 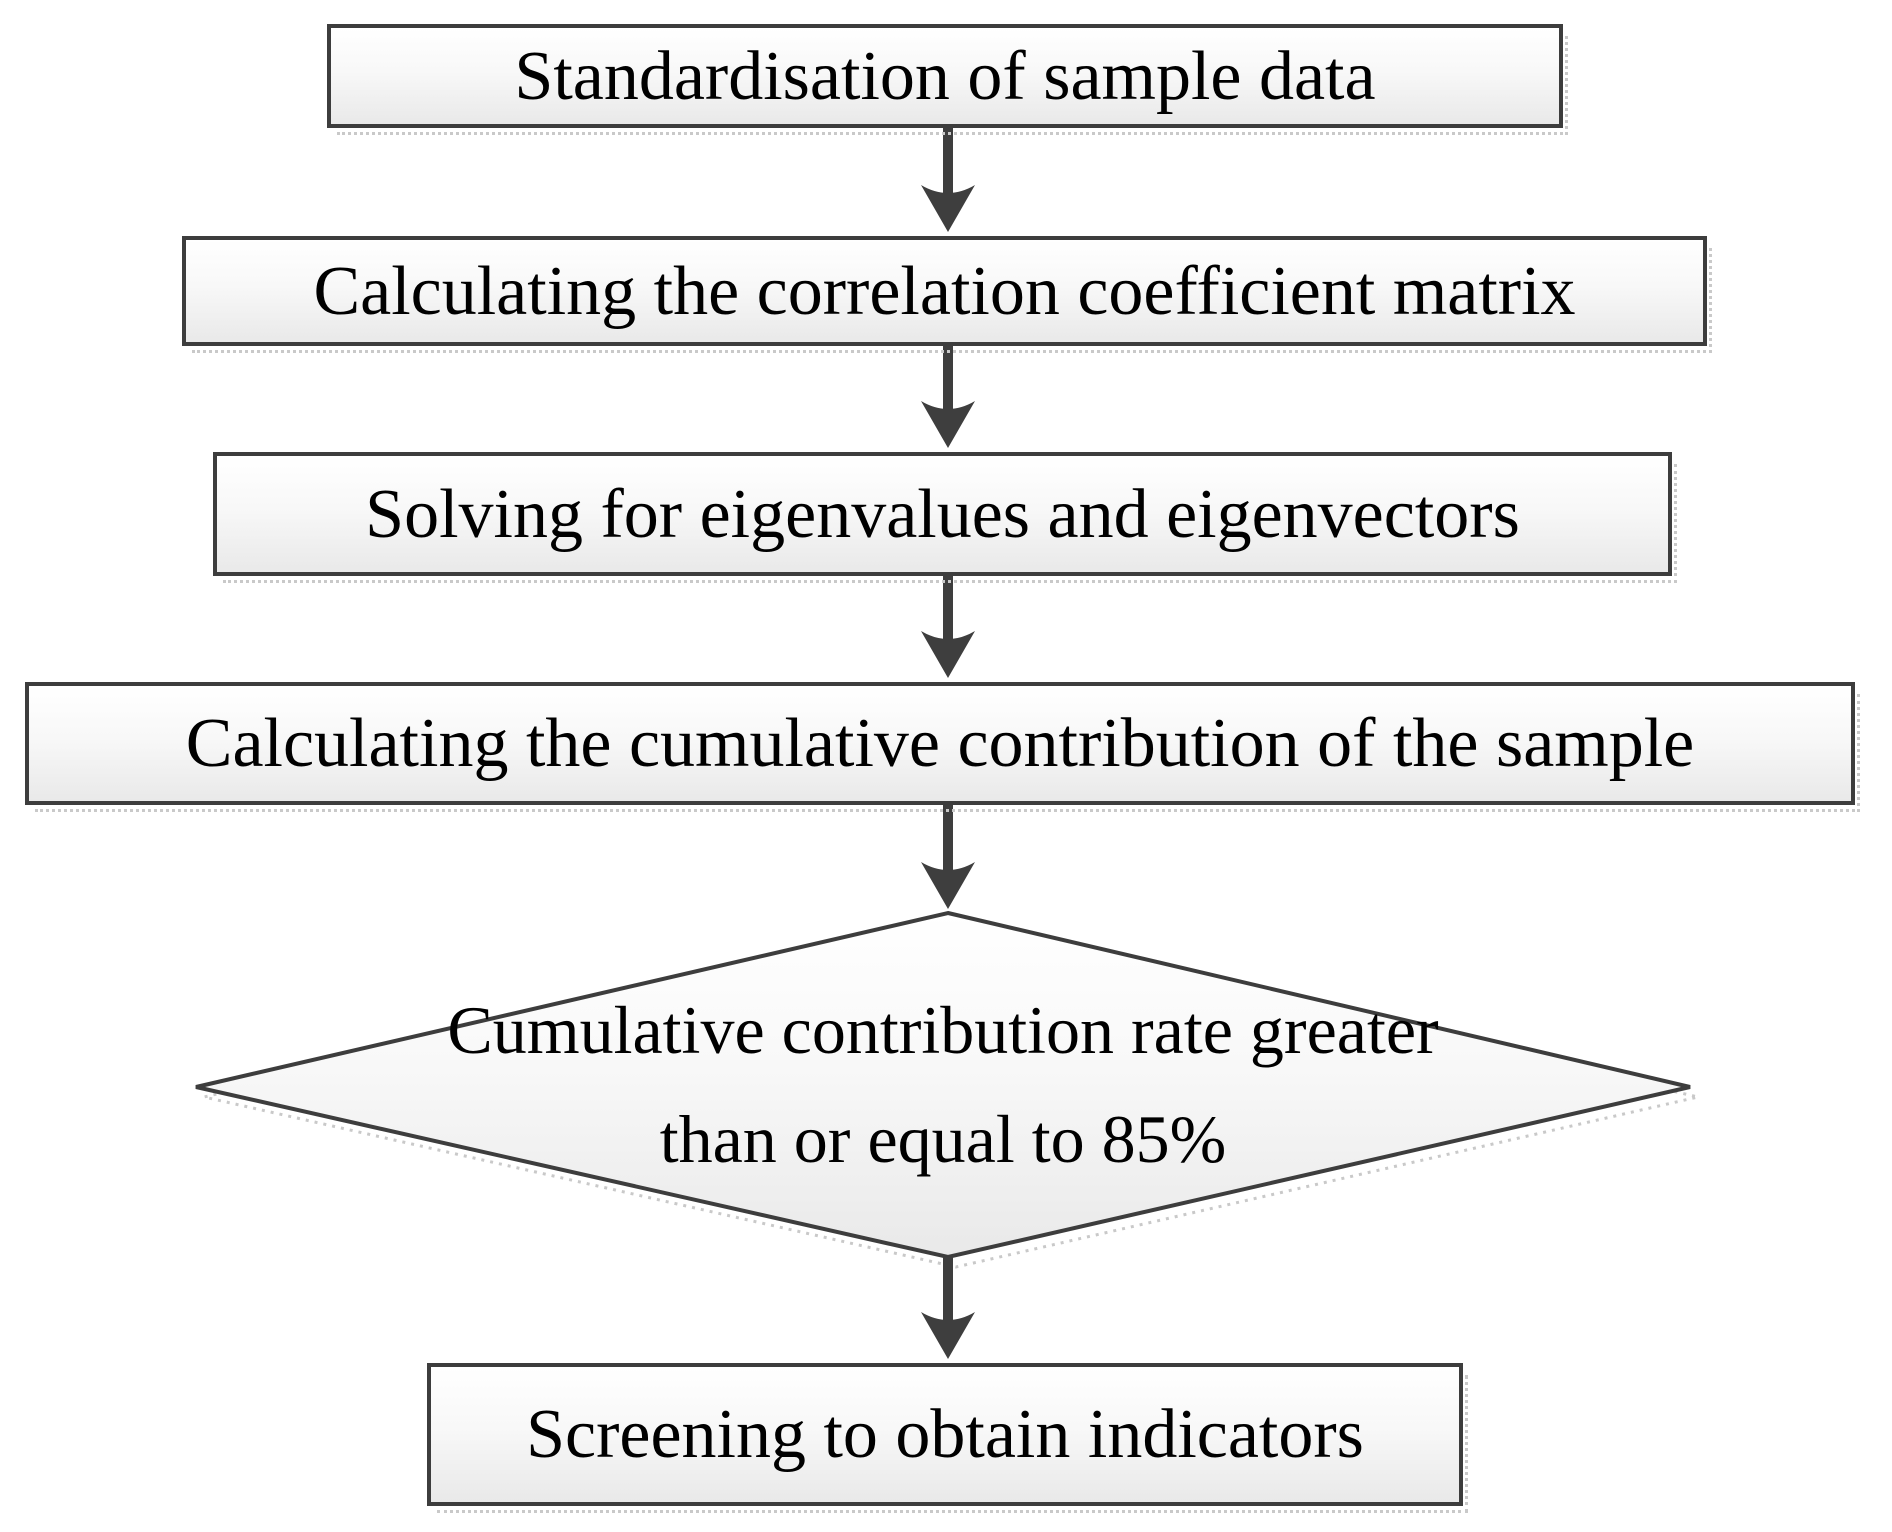 What do you see at coordinates (943, 1139) in the screenshot?
I see `decision-label-line-2: than or equal to 85%` at bounding box center [943, 1139].